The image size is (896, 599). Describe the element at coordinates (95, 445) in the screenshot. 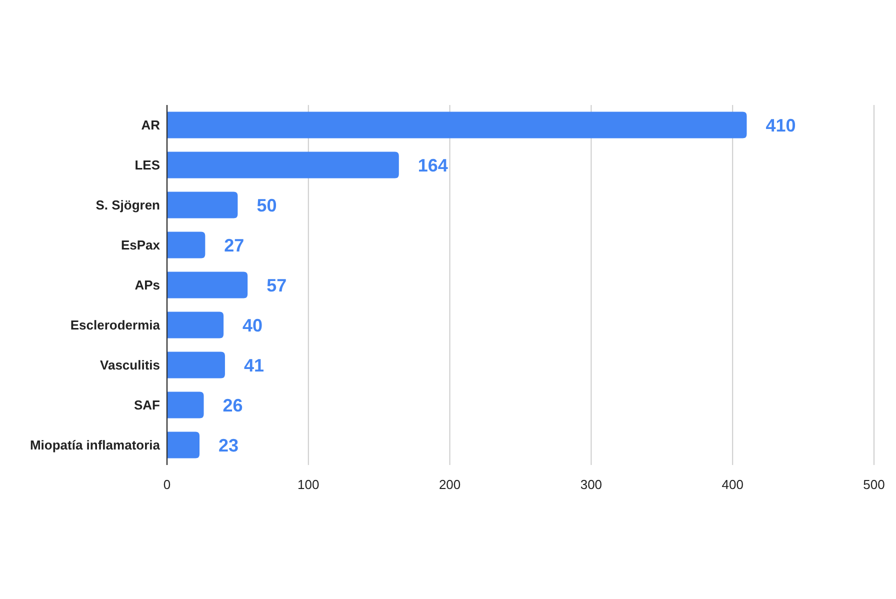

I see `y-tick-label: Miopatía inflamatoria` at that location.